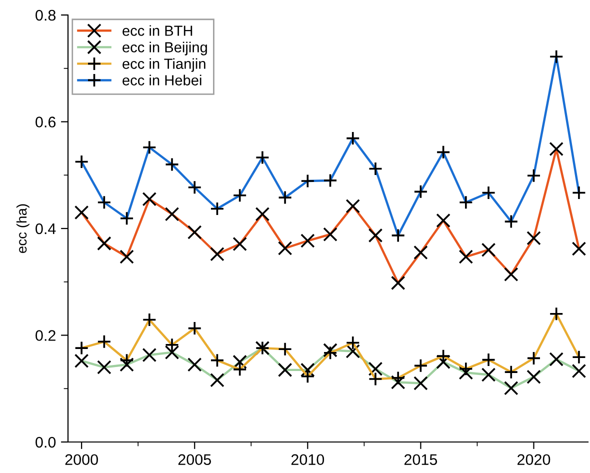 The image size is (590, 473). Describe the element at coordinates (23, 228) in the screenshot. I see `y-axis-title: ecc (ha)` at that location.